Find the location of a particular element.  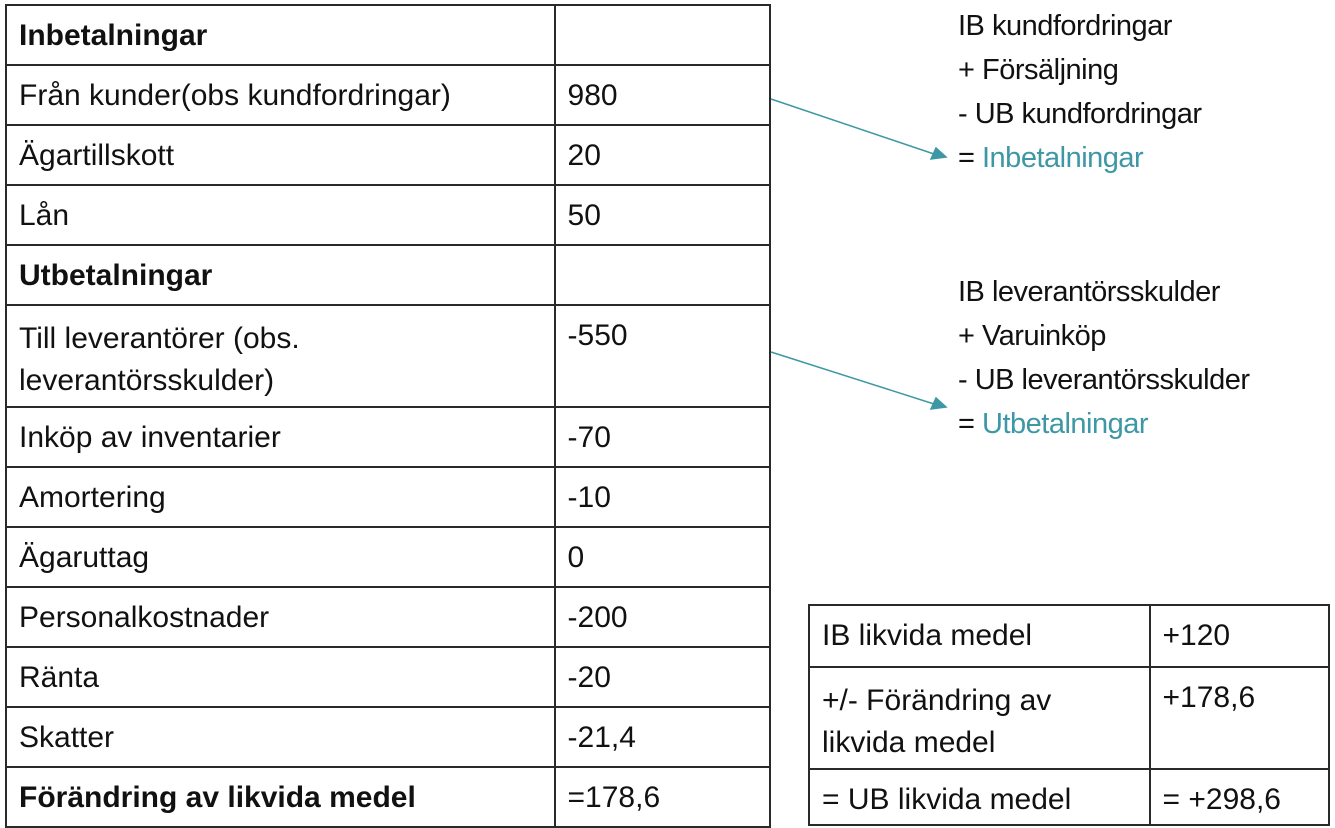

arrow-line-customers is located at coordinates (852, 126).